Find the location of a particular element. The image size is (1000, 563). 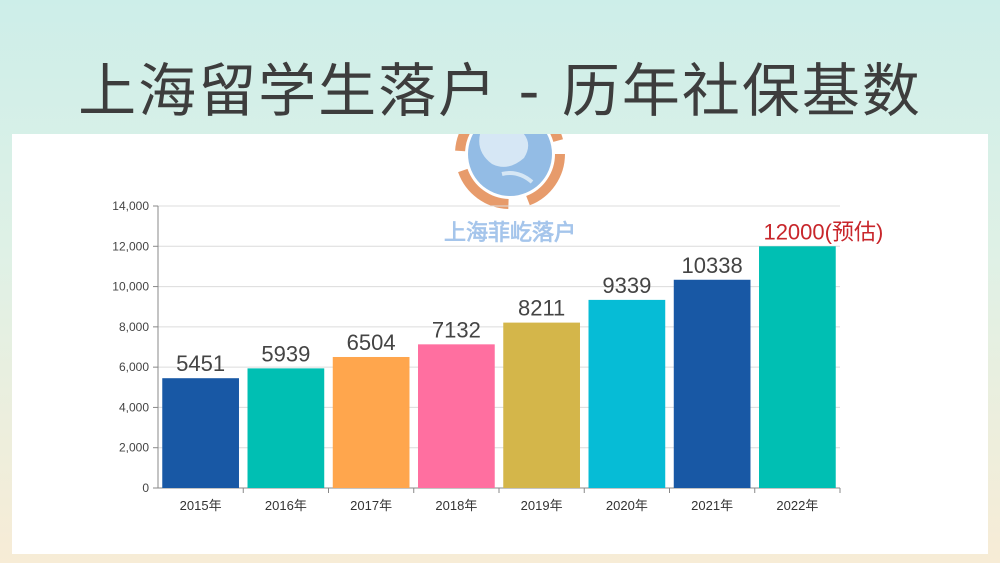

y-tick-label: 10,000 is located at coordinates (130, 287).